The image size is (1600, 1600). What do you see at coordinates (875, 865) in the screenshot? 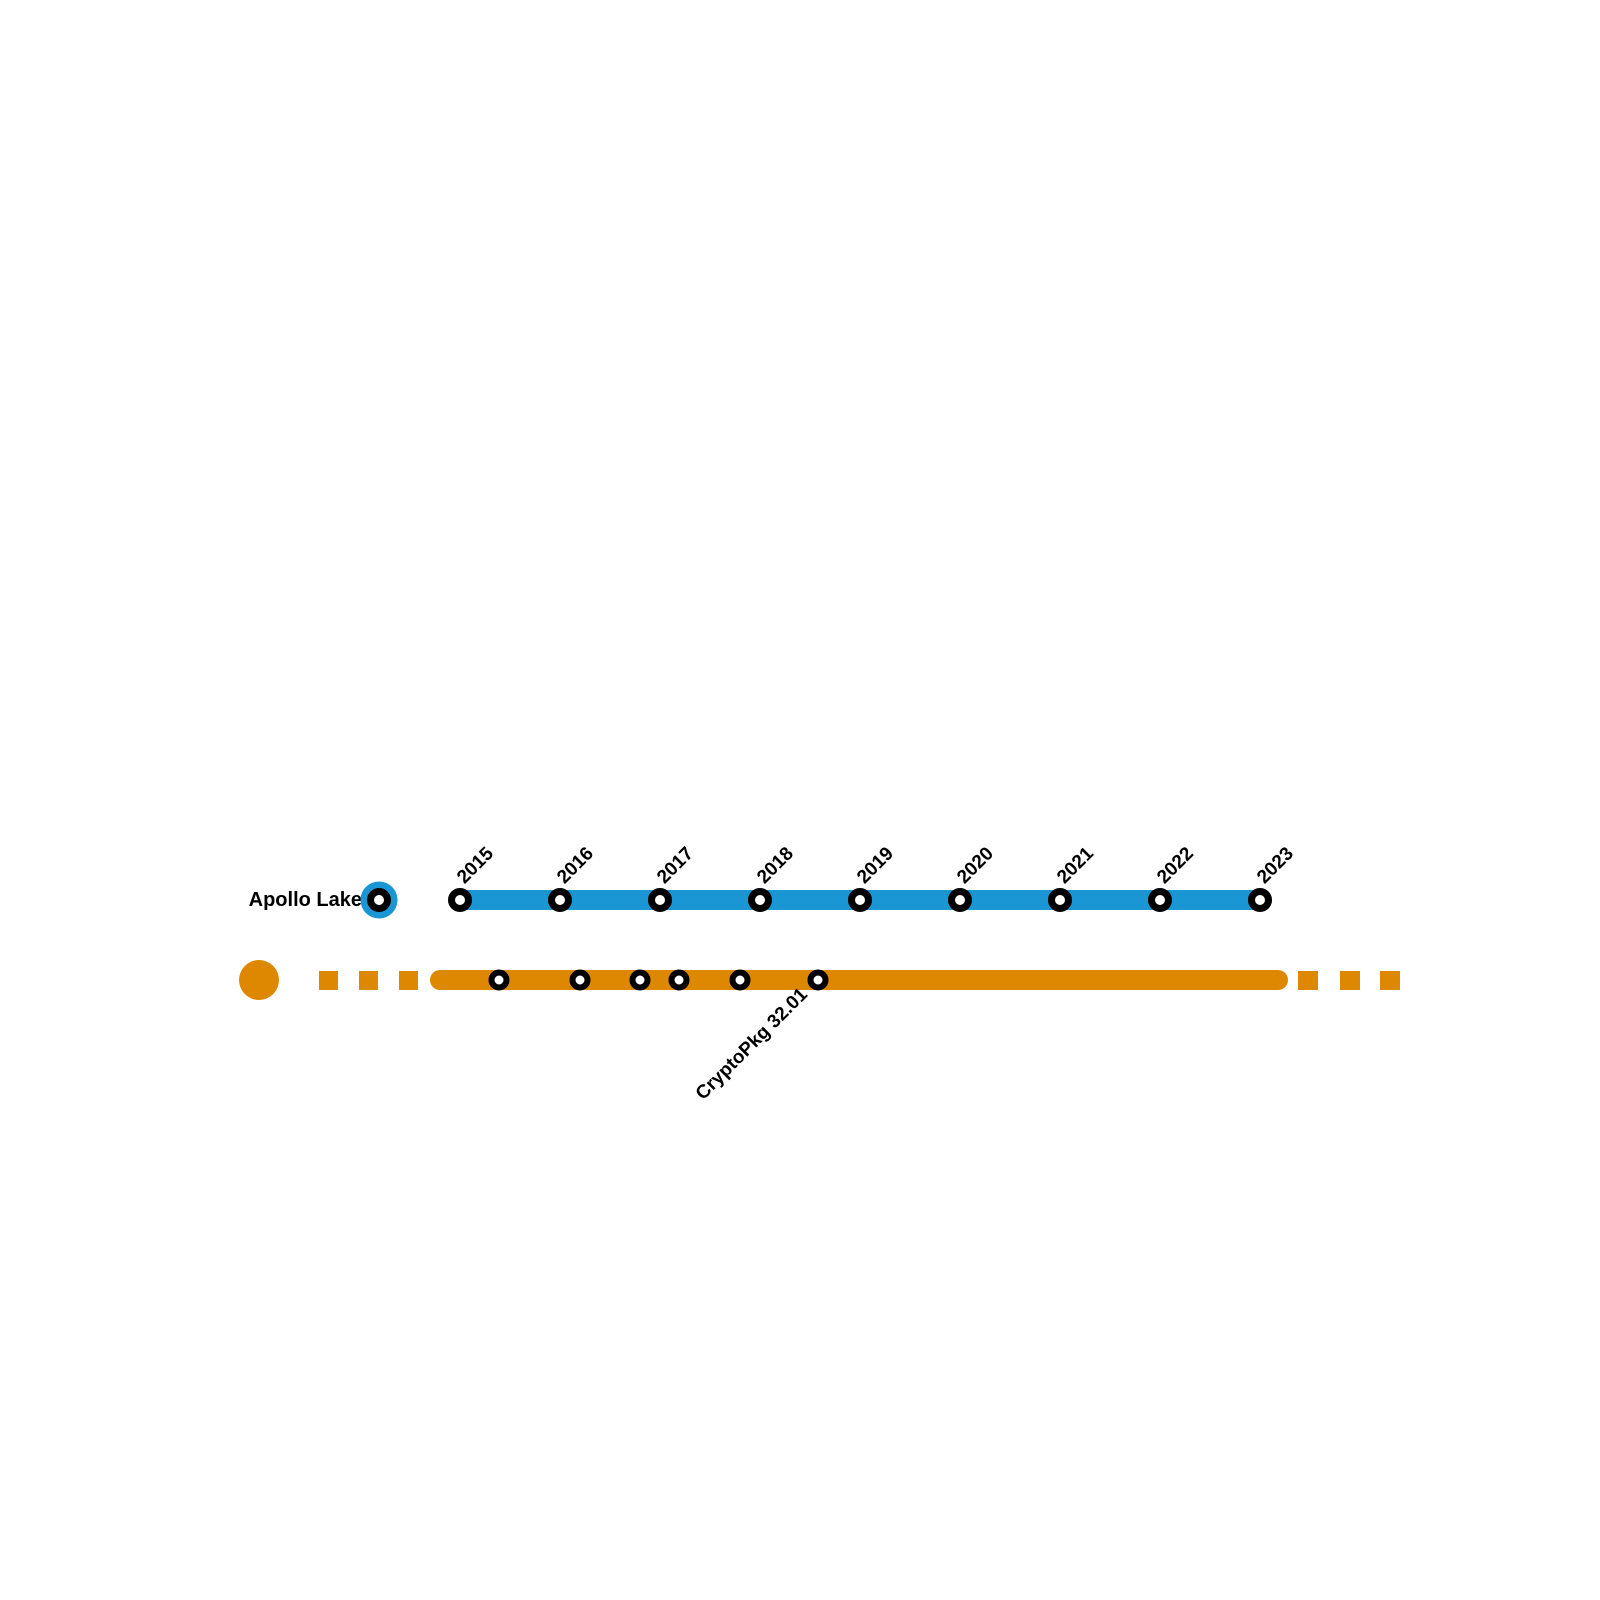
I see `year-label: 2019` at bounding box center [875, 865].